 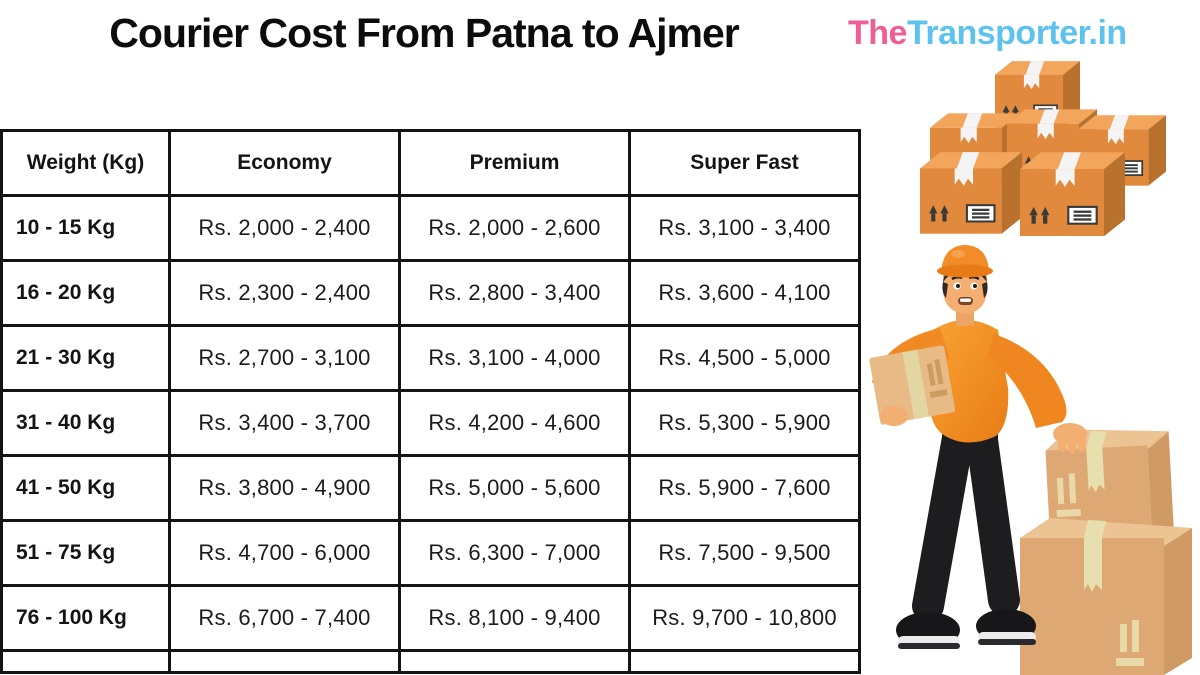 What do you see at coordinates (514, 488) in the screenshot?
I see `premium-price: Rs. 5,000 - 5,600` at bounding box center [514, 488].